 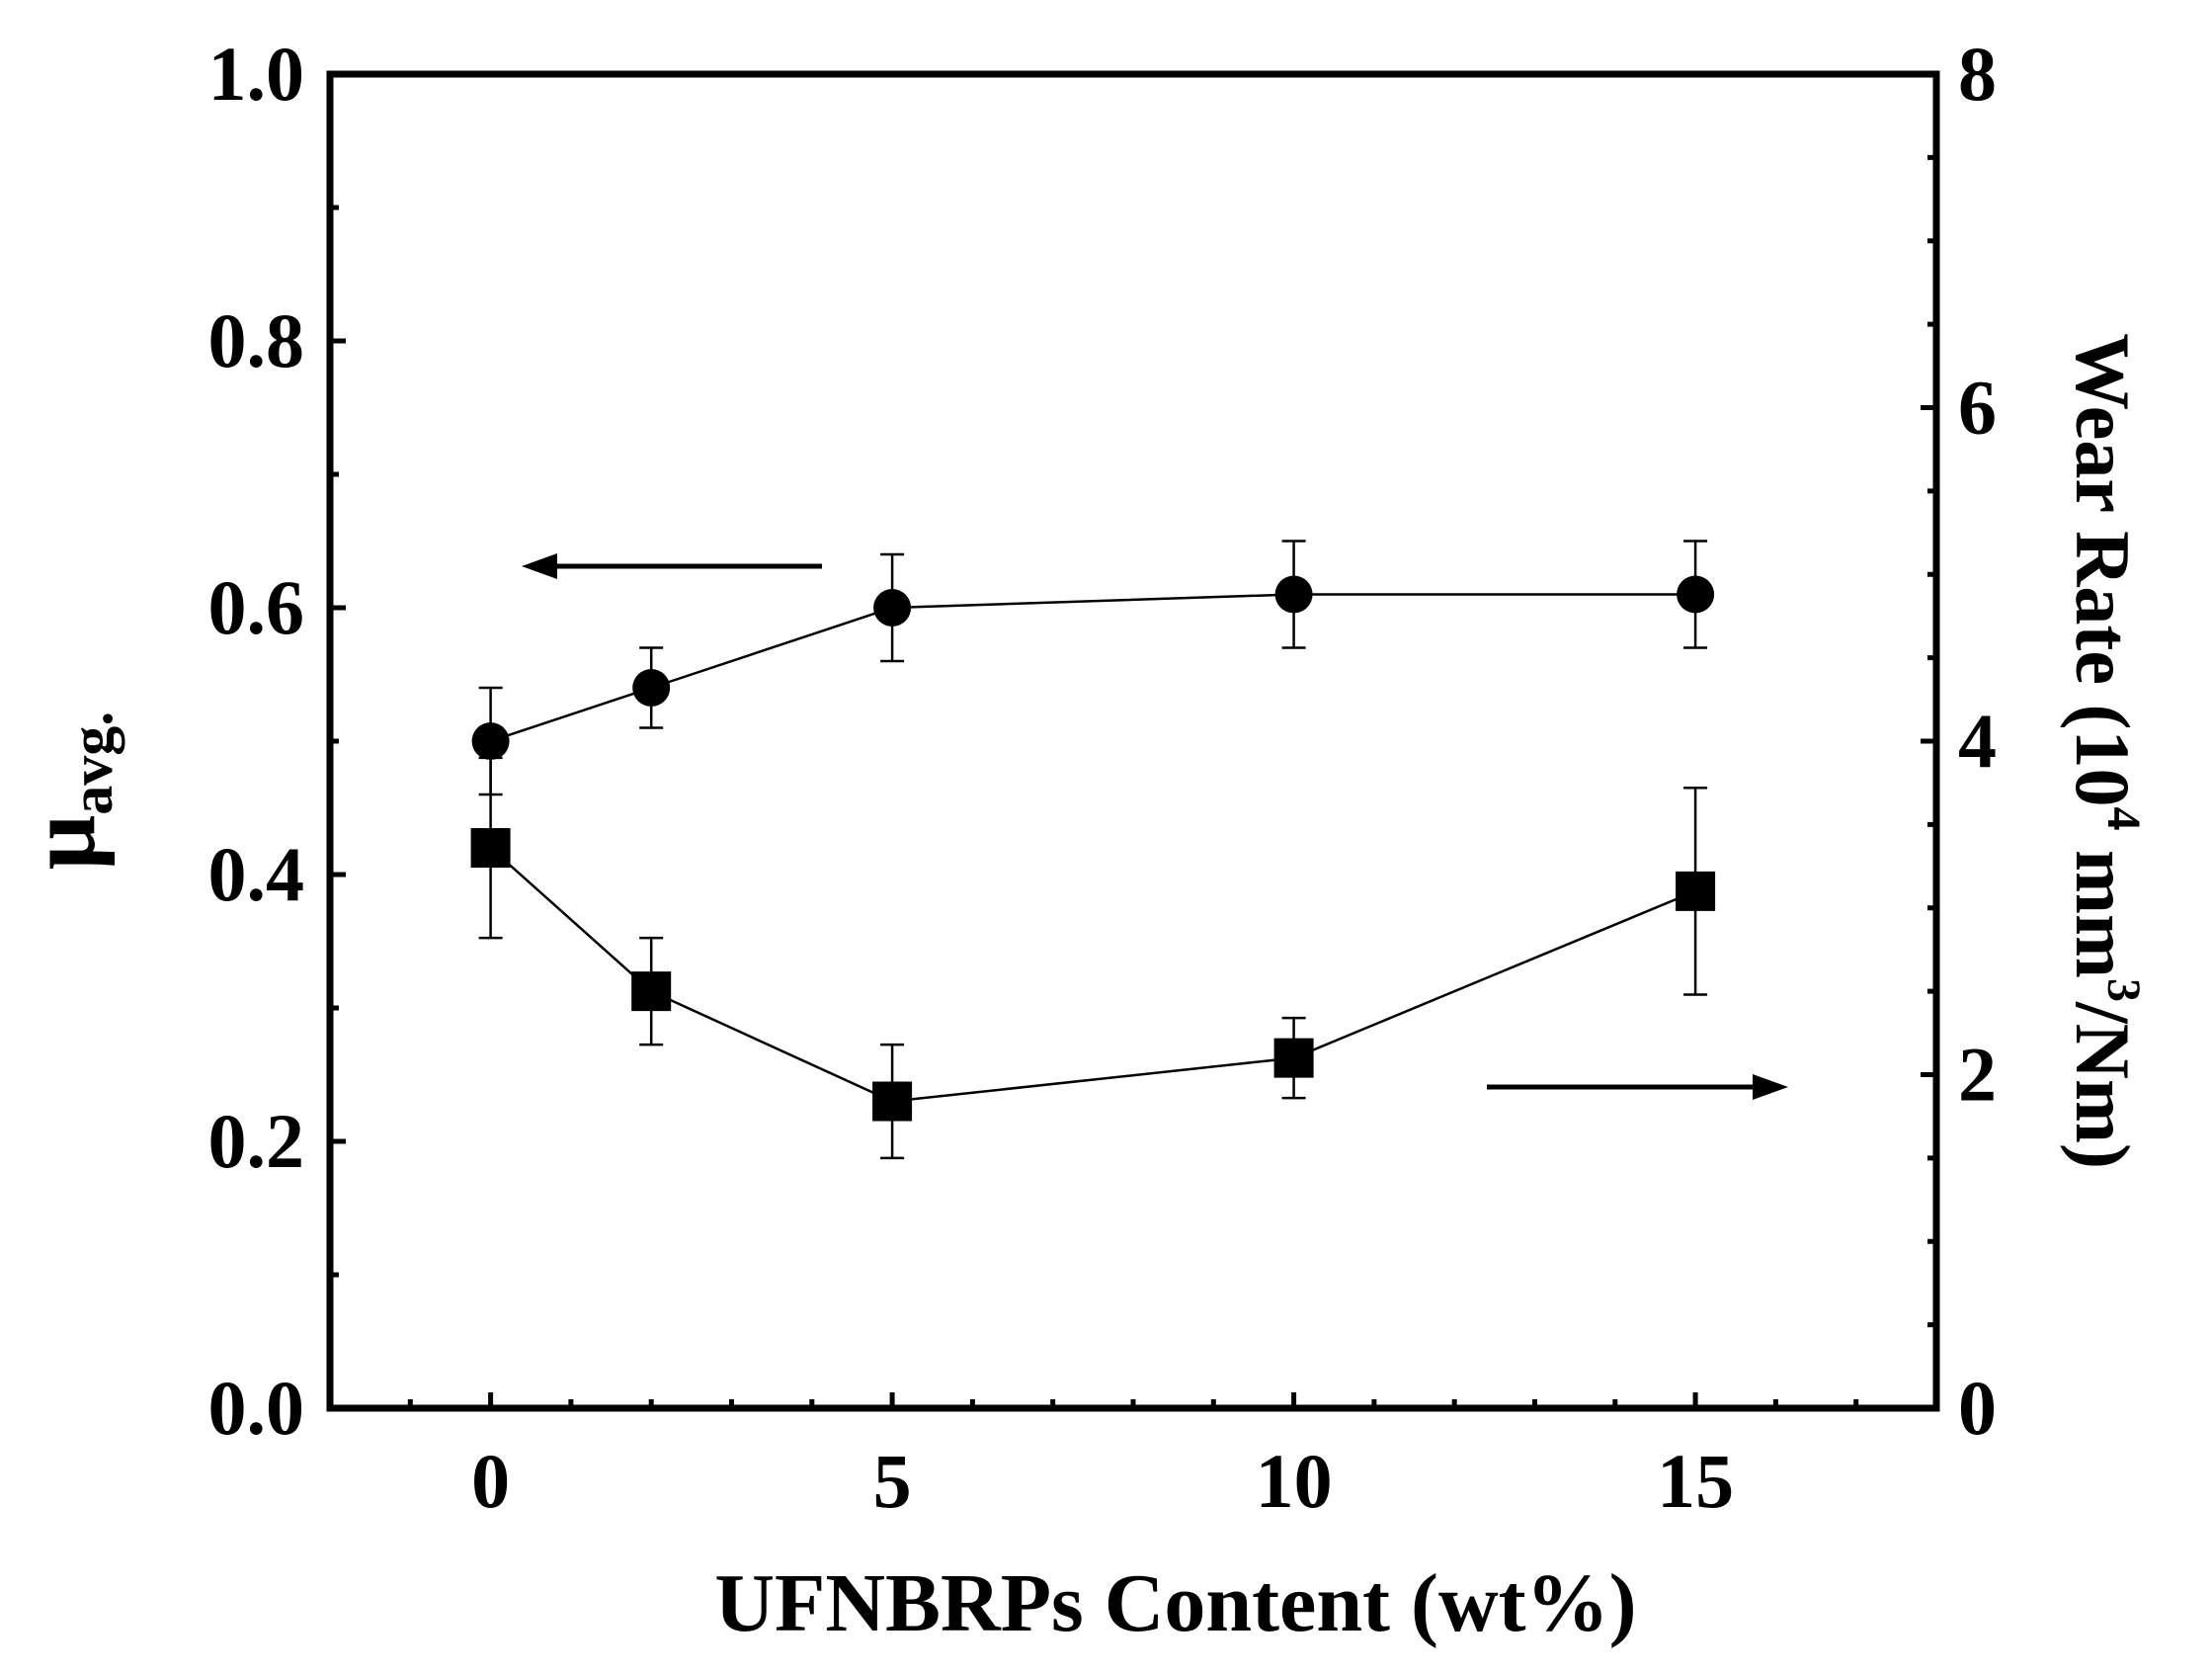 I want to click on left-axis-title: μavg., so click(x=66, y=791).